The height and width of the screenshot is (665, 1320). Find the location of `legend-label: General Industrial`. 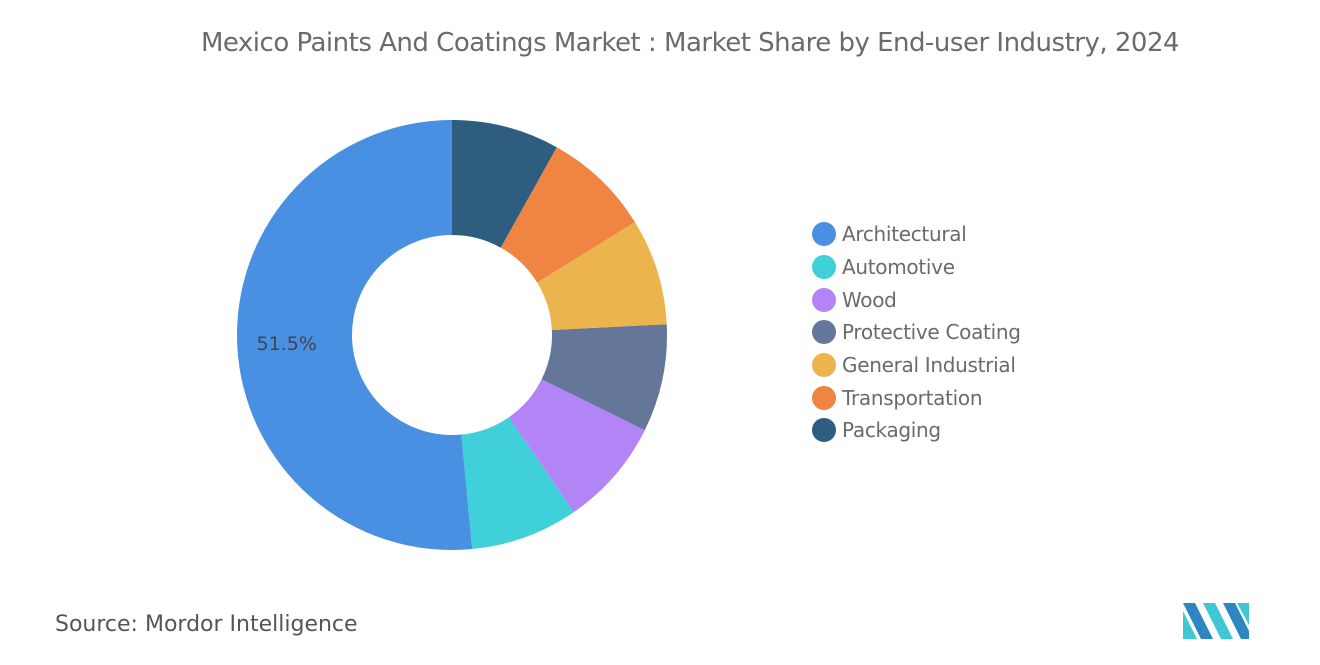

legend-label: General Industrial is located at coordinates (929, 365).